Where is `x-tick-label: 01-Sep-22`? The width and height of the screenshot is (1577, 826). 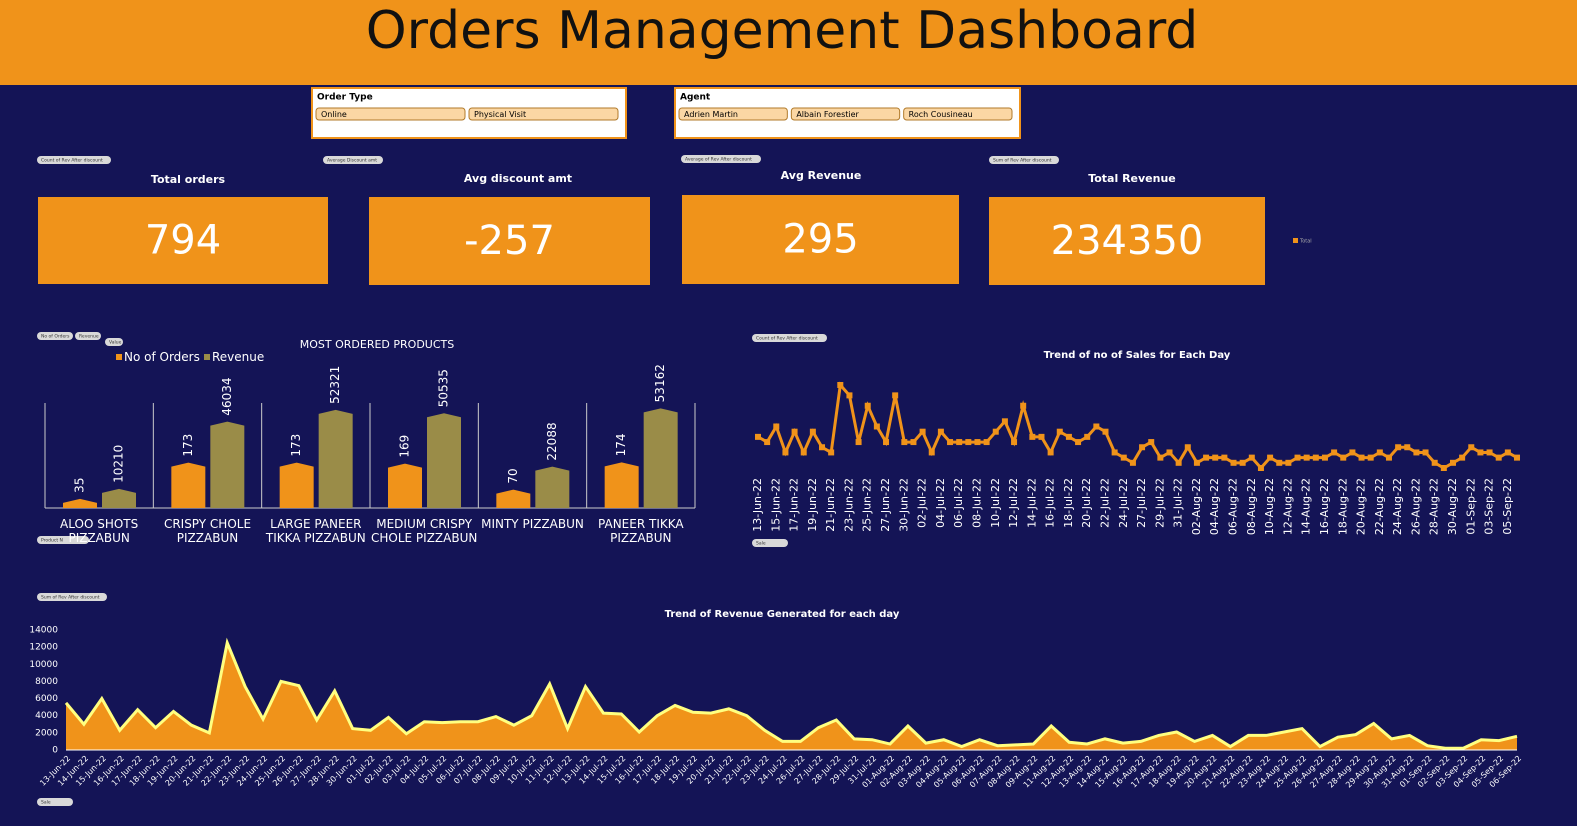 x-tick-label: 01-Sep-22 is located at coordinates (1470, 506).